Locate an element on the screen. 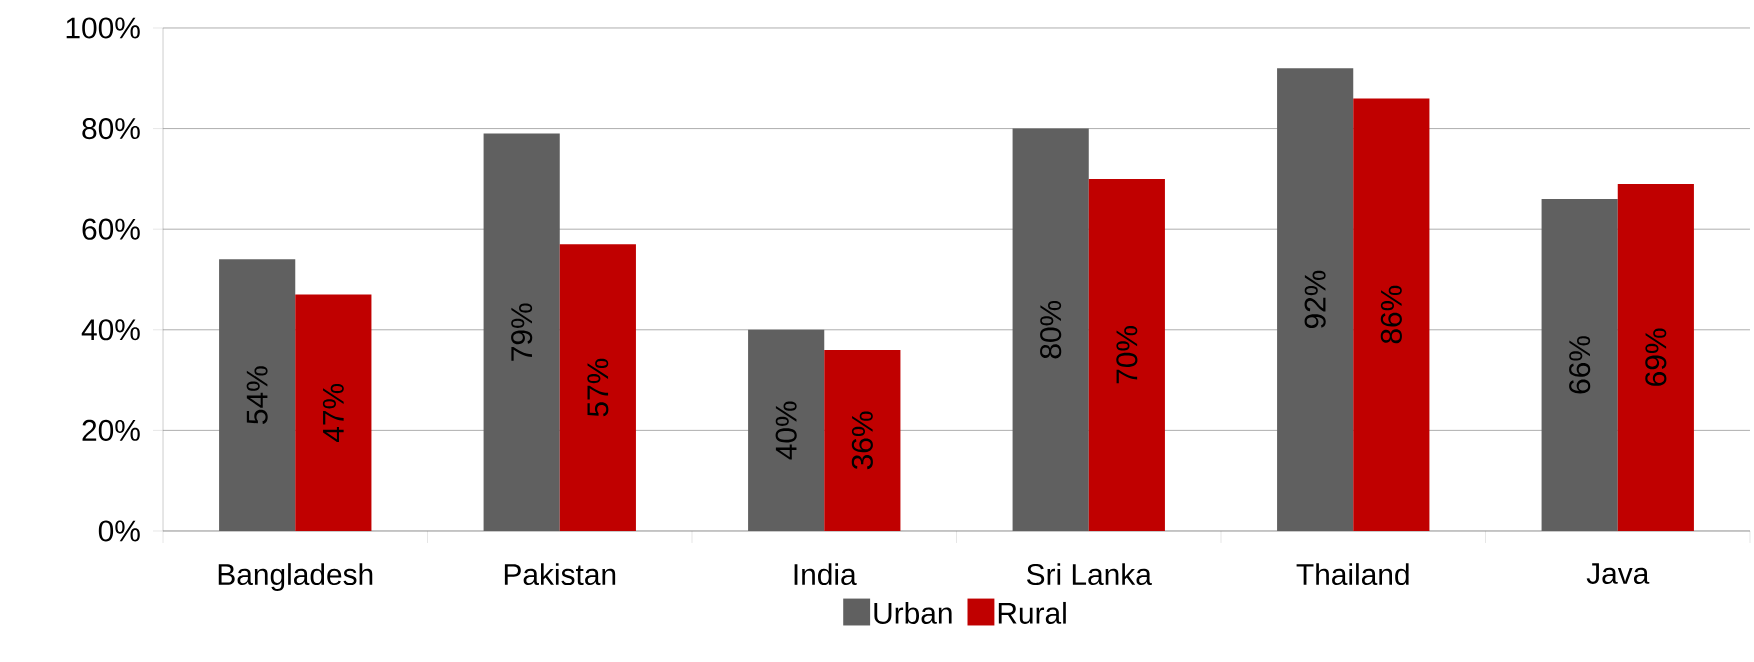 This screenshot has width=1754, height=662. data-label: 66% is located at coordinates (1580, 365).